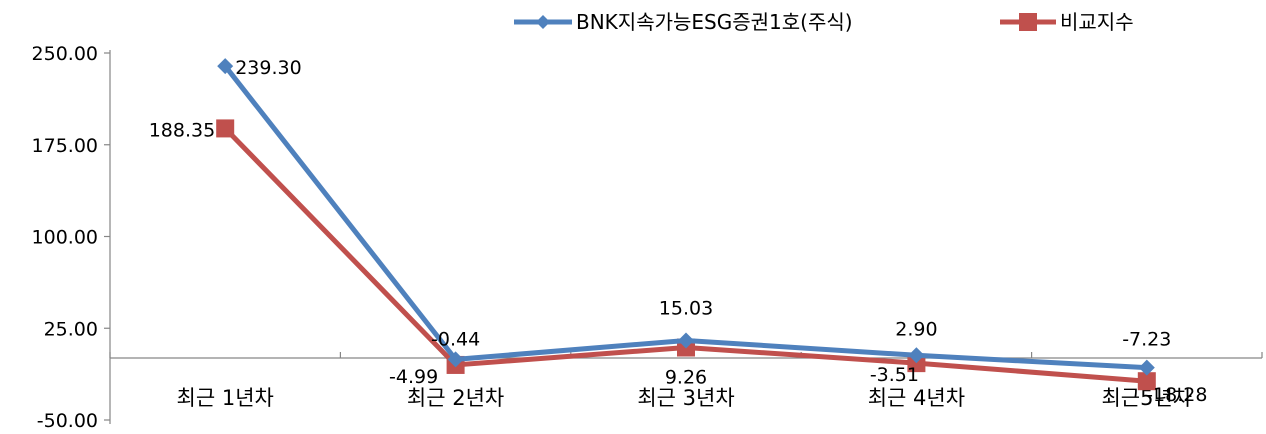 Image resolution: width=1266 pixels, height=434 pixels. I want to click on data-label: -3.51, so click(894, 375).